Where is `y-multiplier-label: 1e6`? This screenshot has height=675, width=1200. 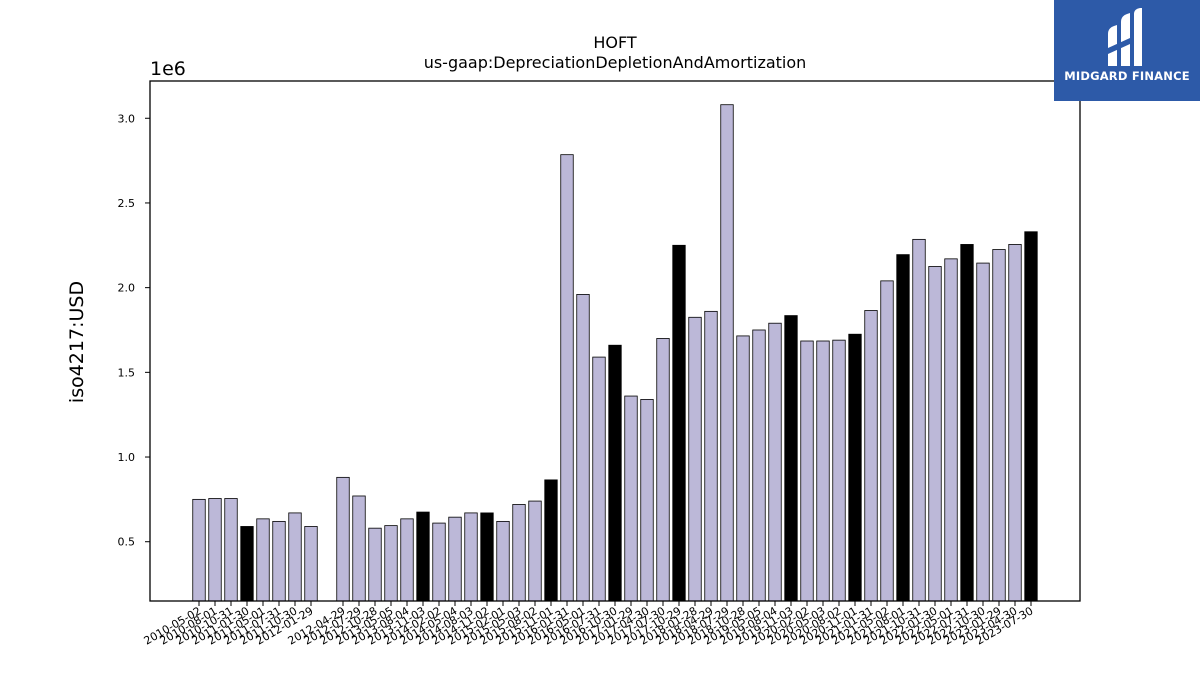 y-multiplier-label: 1e6 is located at coordinates (168, 69).